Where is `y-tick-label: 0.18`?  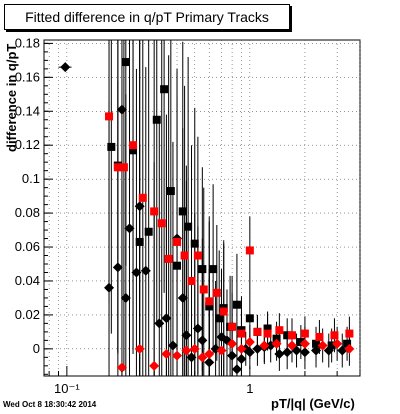
y-tick-label: 0.18 is located at coordinates (27, 42).